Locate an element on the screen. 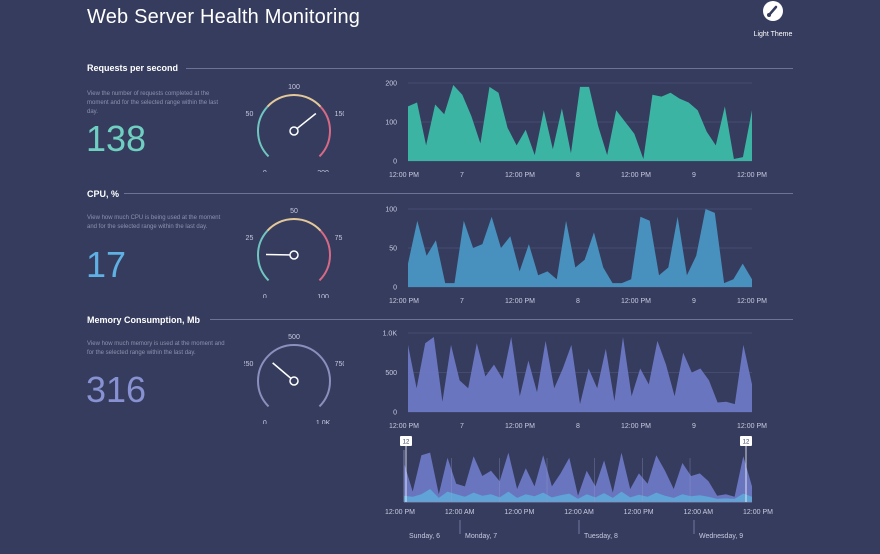 The image size is (880, 554). y-tick-label: 1.0K is located at coordinates (390, 334).